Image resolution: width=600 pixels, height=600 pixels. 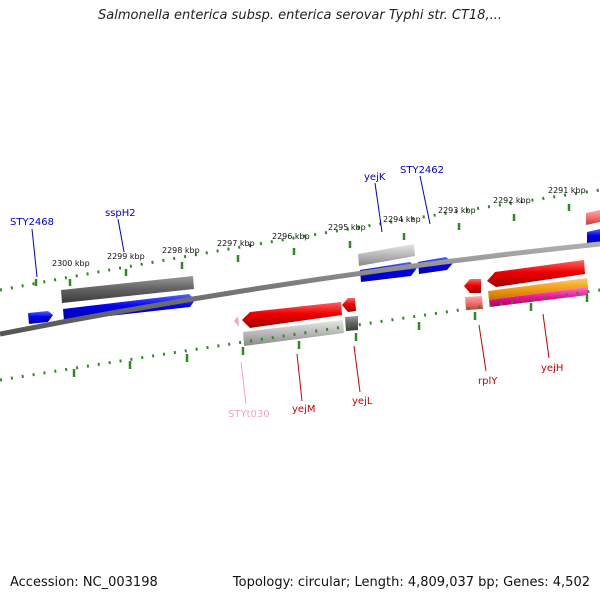 What do you see at coordinates (402, 219) in the screenshot?
I see `scale-label: 2294 kbp` at bounding box center [402, 219].